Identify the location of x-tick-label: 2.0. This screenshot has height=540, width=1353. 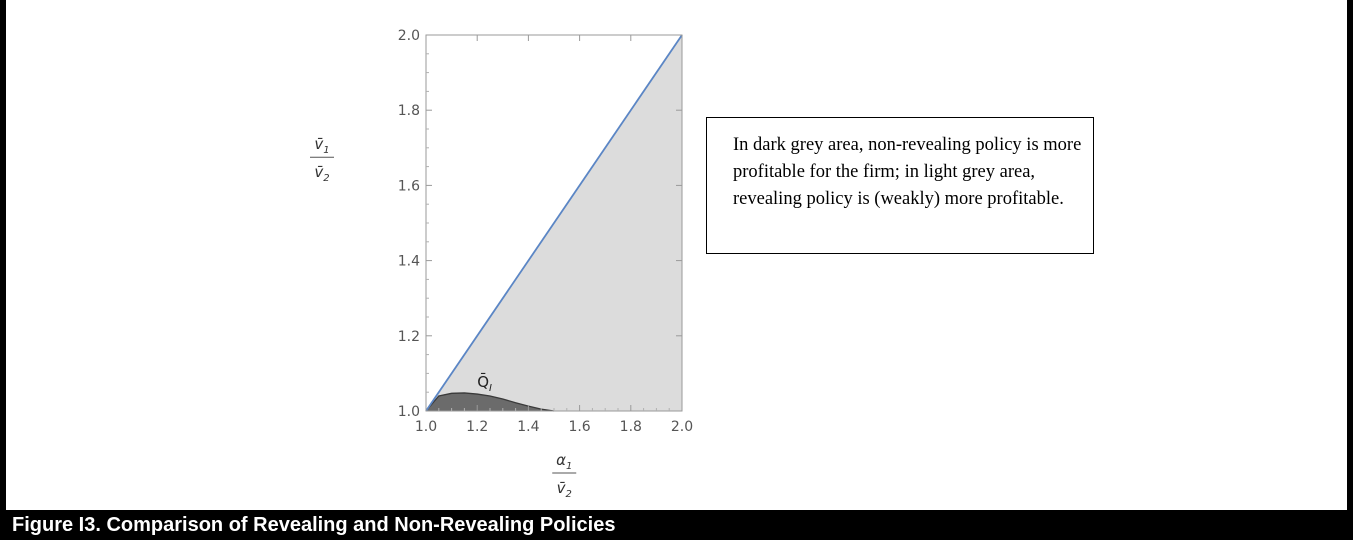
(682, 427).